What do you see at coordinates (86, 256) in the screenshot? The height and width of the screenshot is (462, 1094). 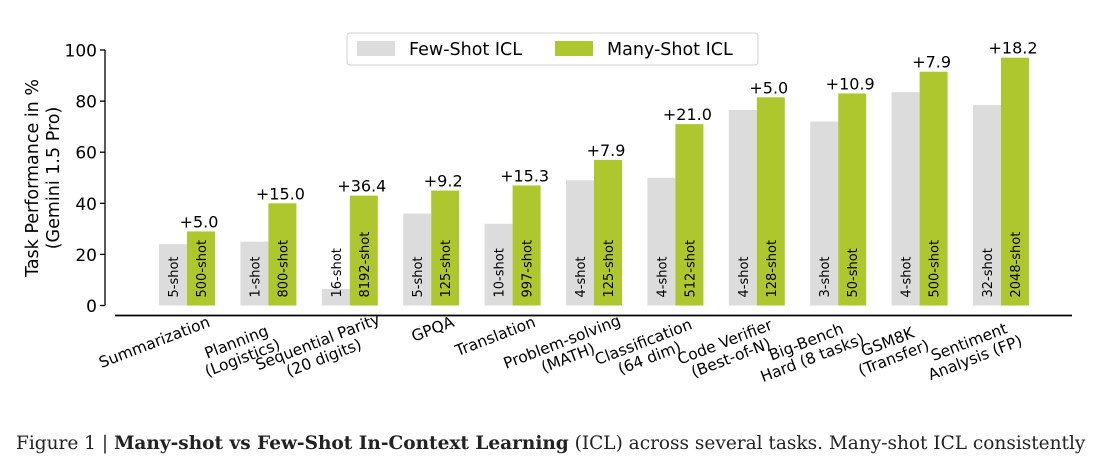 I see `y-tick-label: 20` at bounding box center [86, 256].